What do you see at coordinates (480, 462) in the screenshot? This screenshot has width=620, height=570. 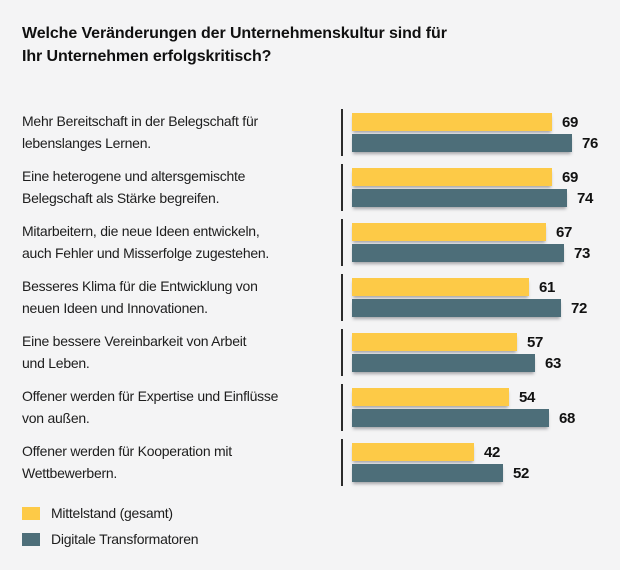 I see `bar-group: 42 52` at bounding box center [480, 462].